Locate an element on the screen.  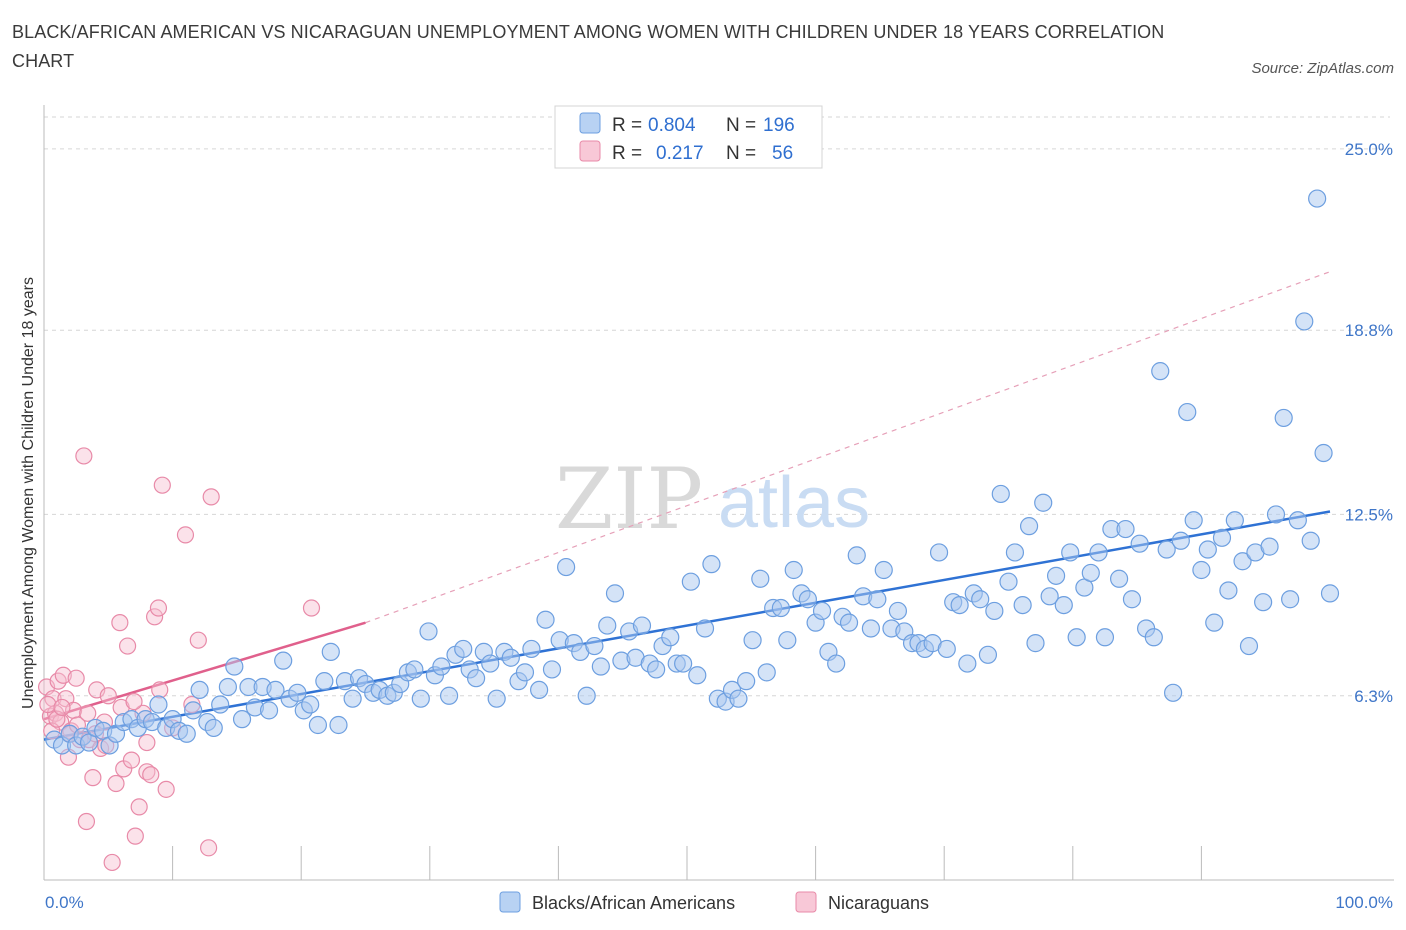
bottom-legend-swatch-blue is located at coordinates (510, 902).